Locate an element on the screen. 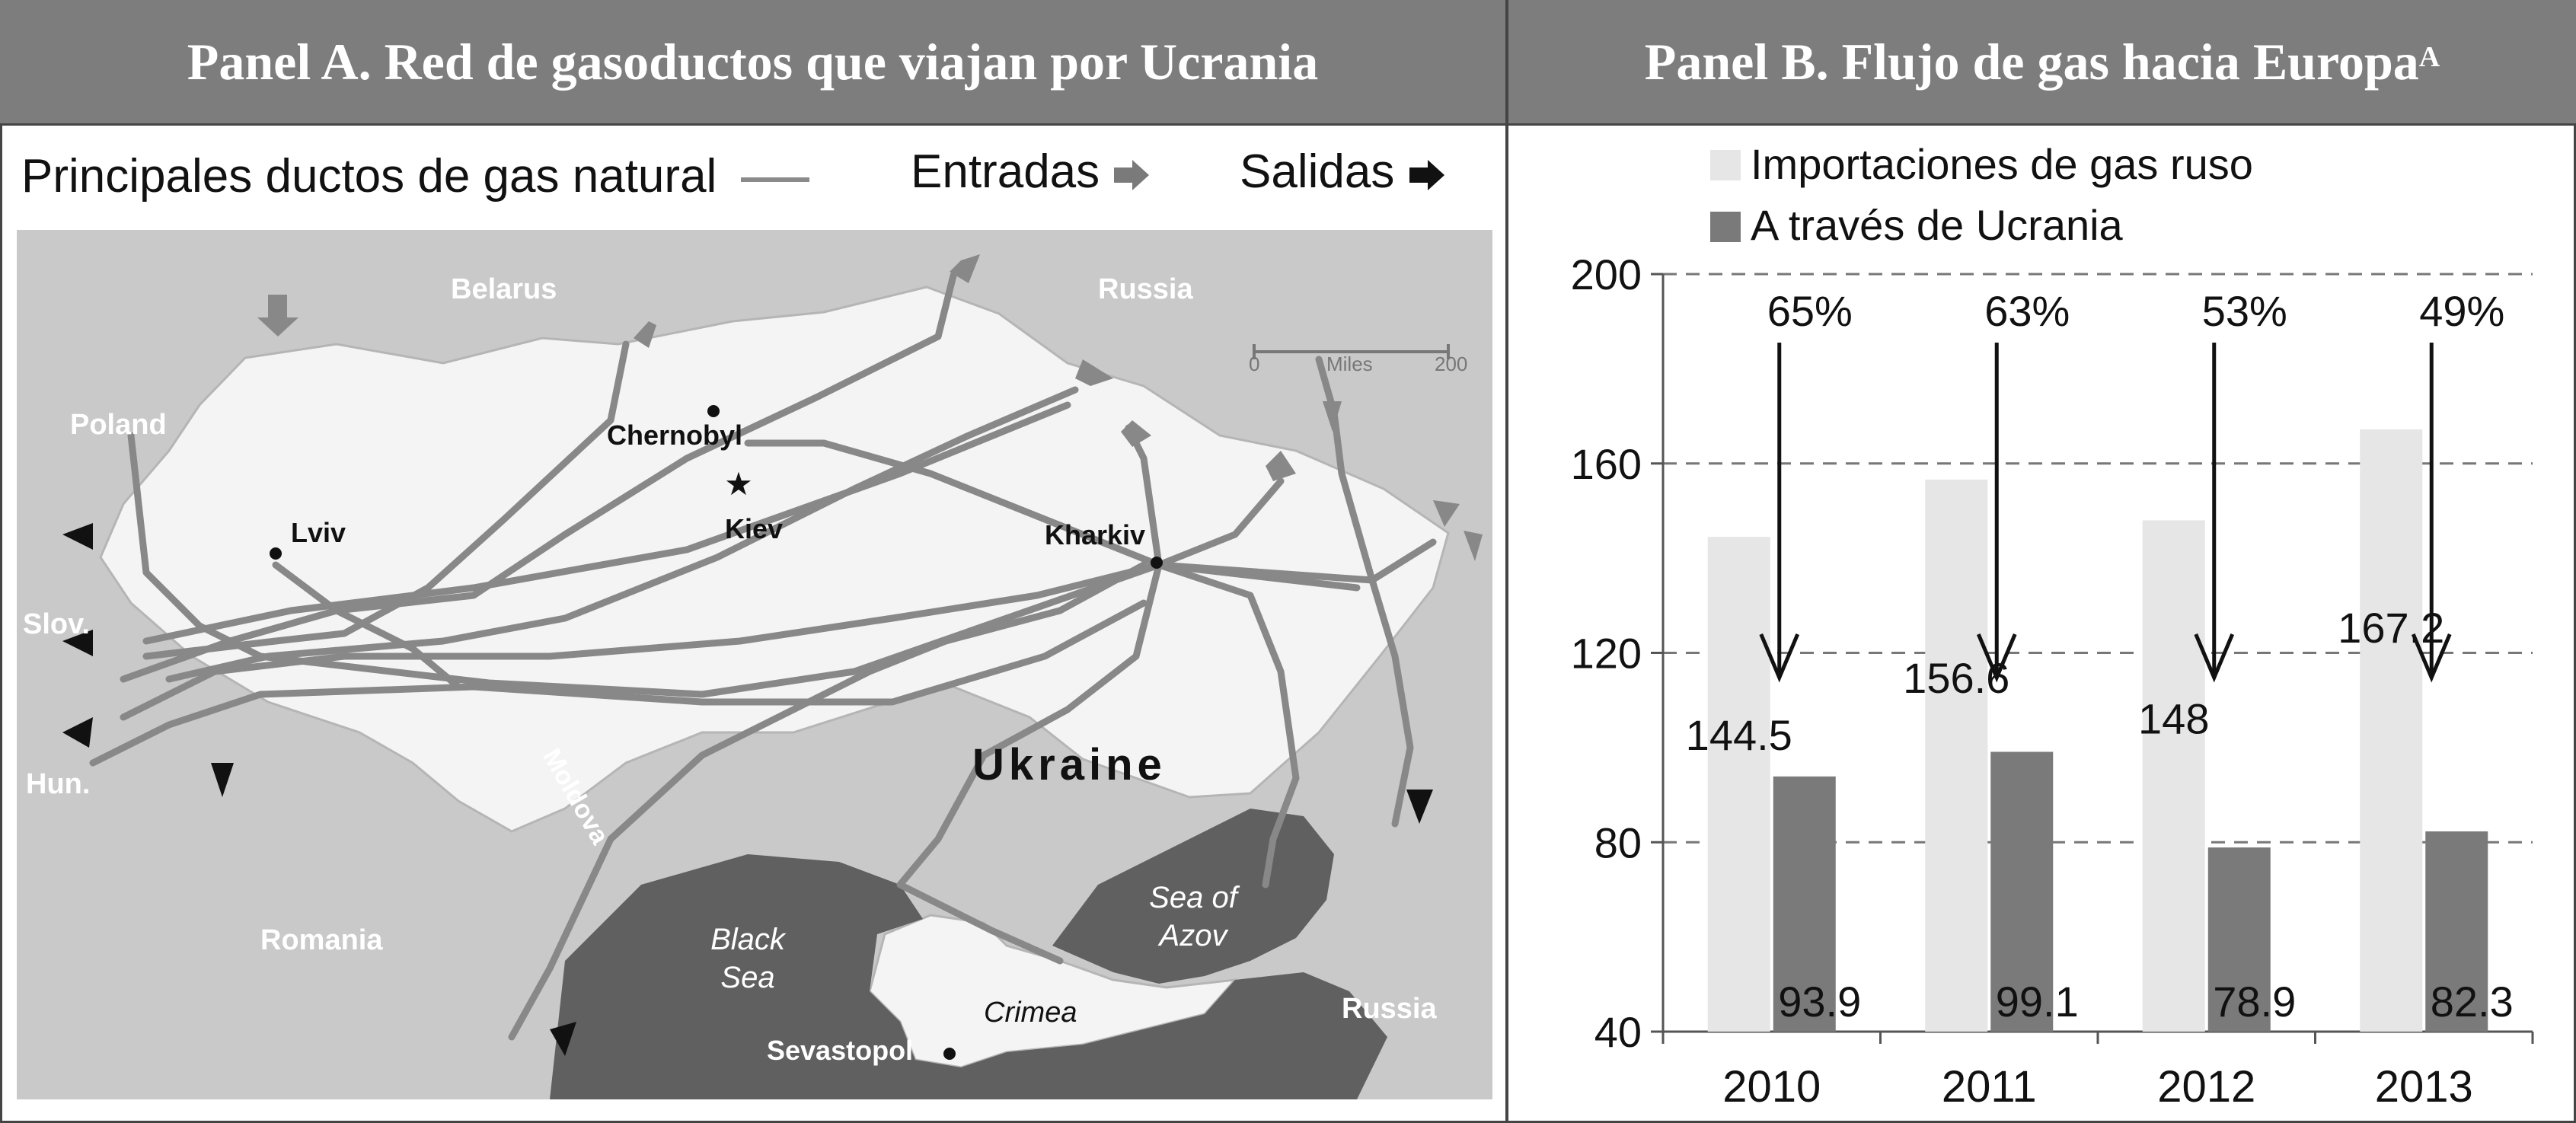 Image resolution: width=2576 pixels, height=1123 pixels. bar-imports-2010 is located at coordinates (1738, 784).